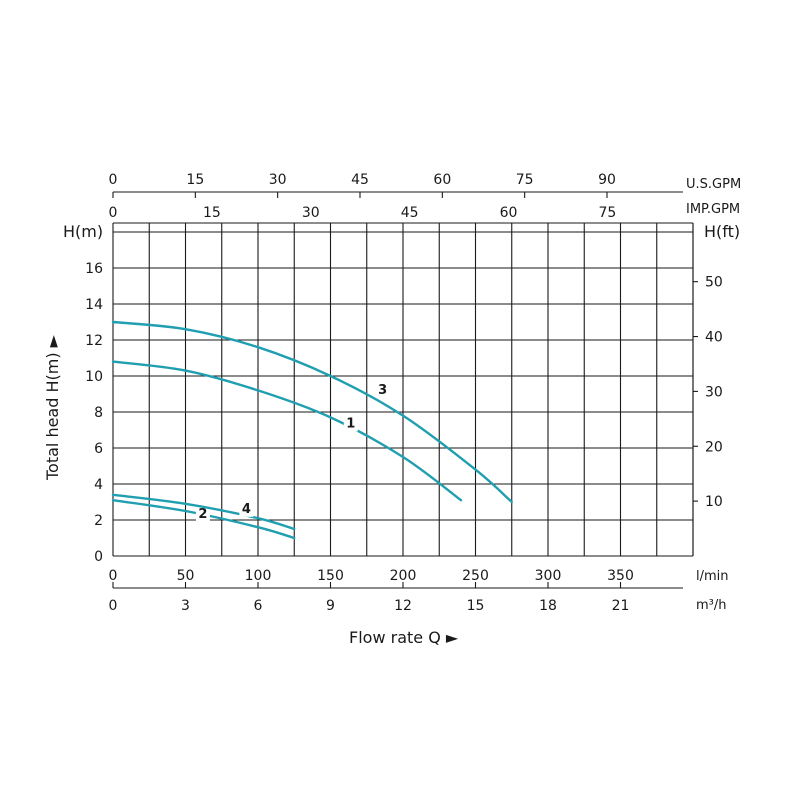  What do you see at coordinates (98, 557) in the screenshot?
I see `y-left-tick-label: 0` at bounding box center [98, 557].